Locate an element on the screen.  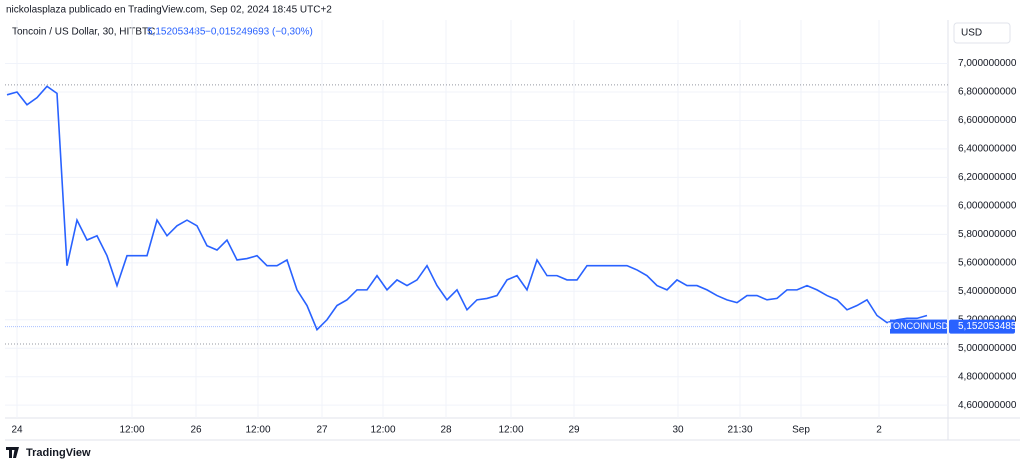
y-tick-label: 6,000000000 is located at coordinates (987, 206).